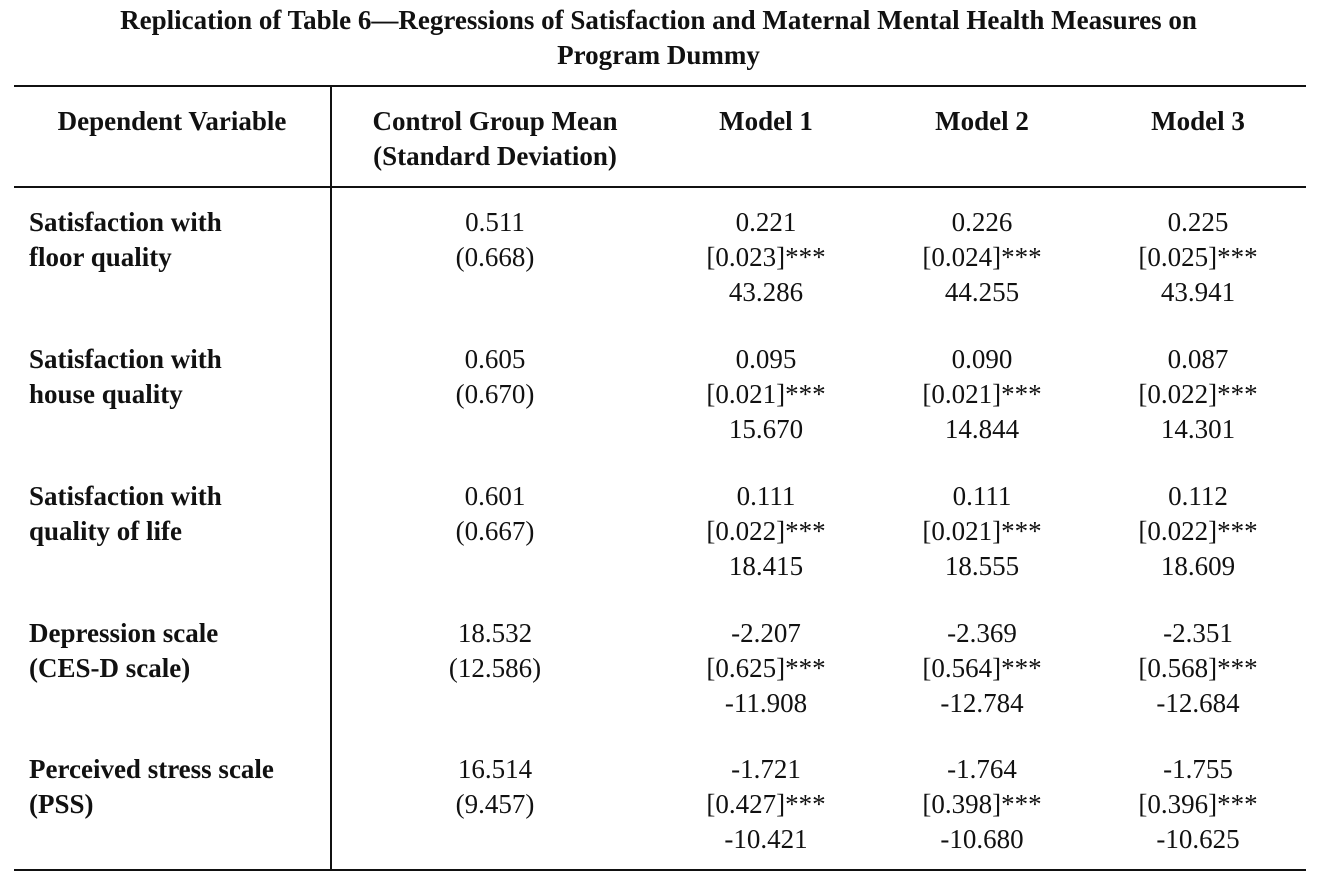  Describe the element at coordinates (124, 650) in the screenshot. I see `row-label: Depression scale (CES-D scale)` at that location.